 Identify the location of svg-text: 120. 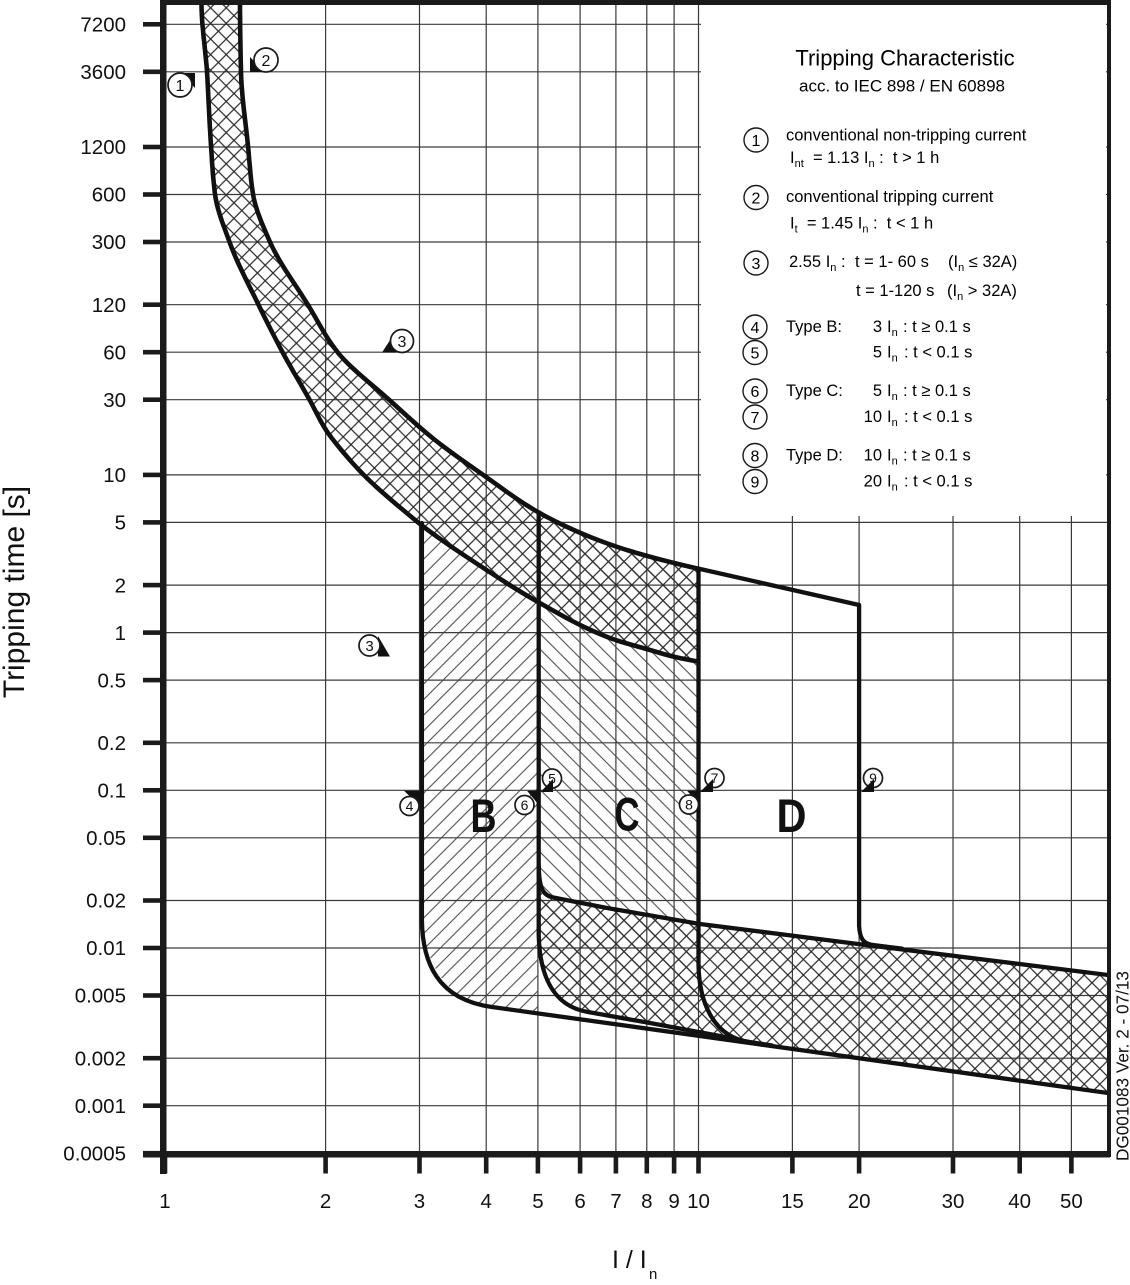
(109, 305).